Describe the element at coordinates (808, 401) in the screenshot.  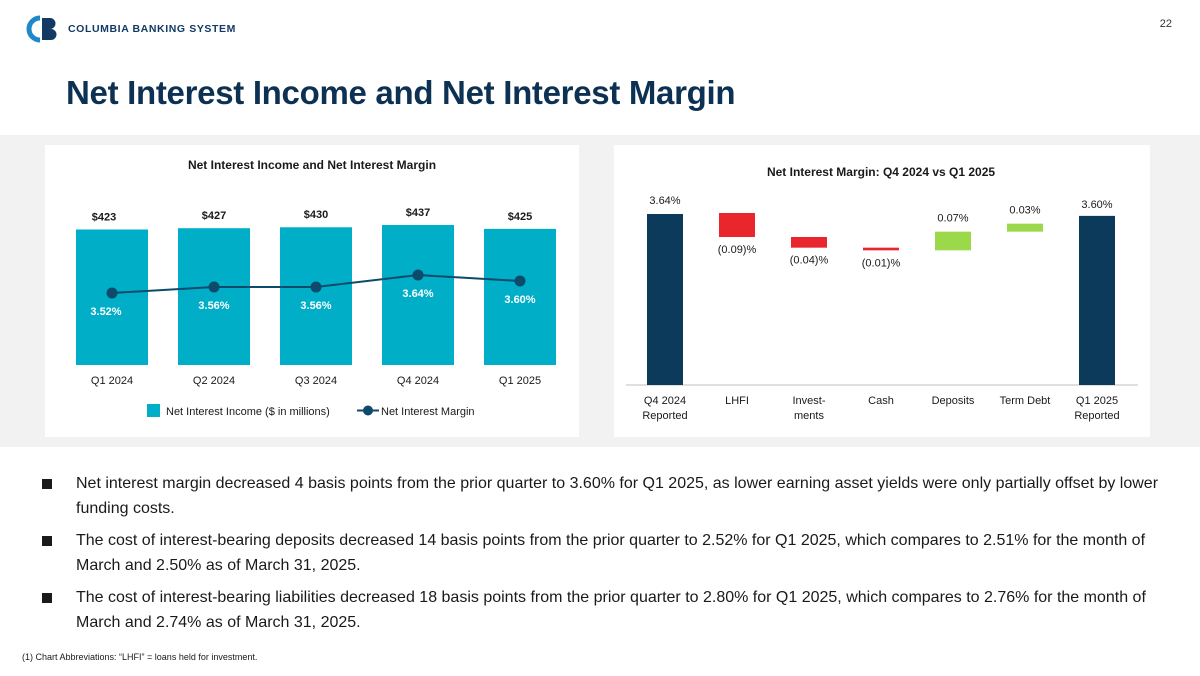
I see `x-tick-label: Invest-` at that location.